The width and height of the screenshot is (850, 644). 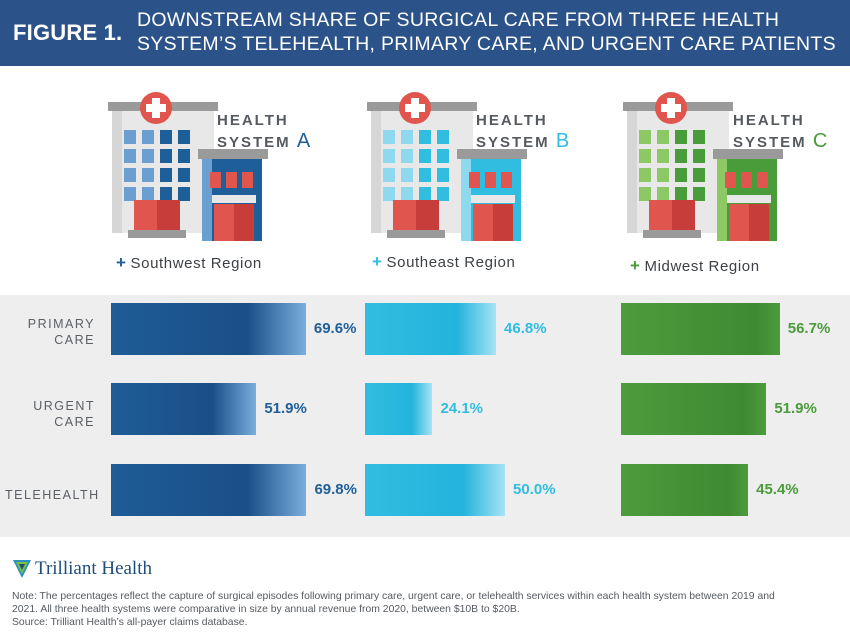 I want to click on system-letter-c: C, so click(x=820, y=141).